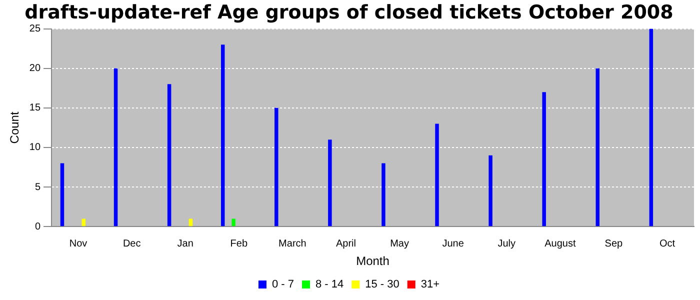  I want to click on y-tick-label: 15, so click(35, 108).